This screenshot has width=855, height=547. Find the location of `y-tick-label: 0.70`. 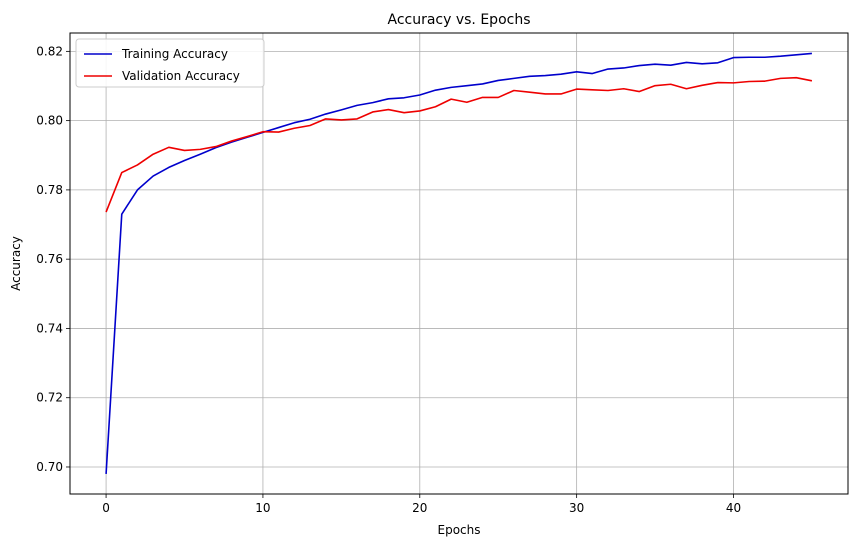

y-tick-label: 0.70 is located at coordinates (49, 467).